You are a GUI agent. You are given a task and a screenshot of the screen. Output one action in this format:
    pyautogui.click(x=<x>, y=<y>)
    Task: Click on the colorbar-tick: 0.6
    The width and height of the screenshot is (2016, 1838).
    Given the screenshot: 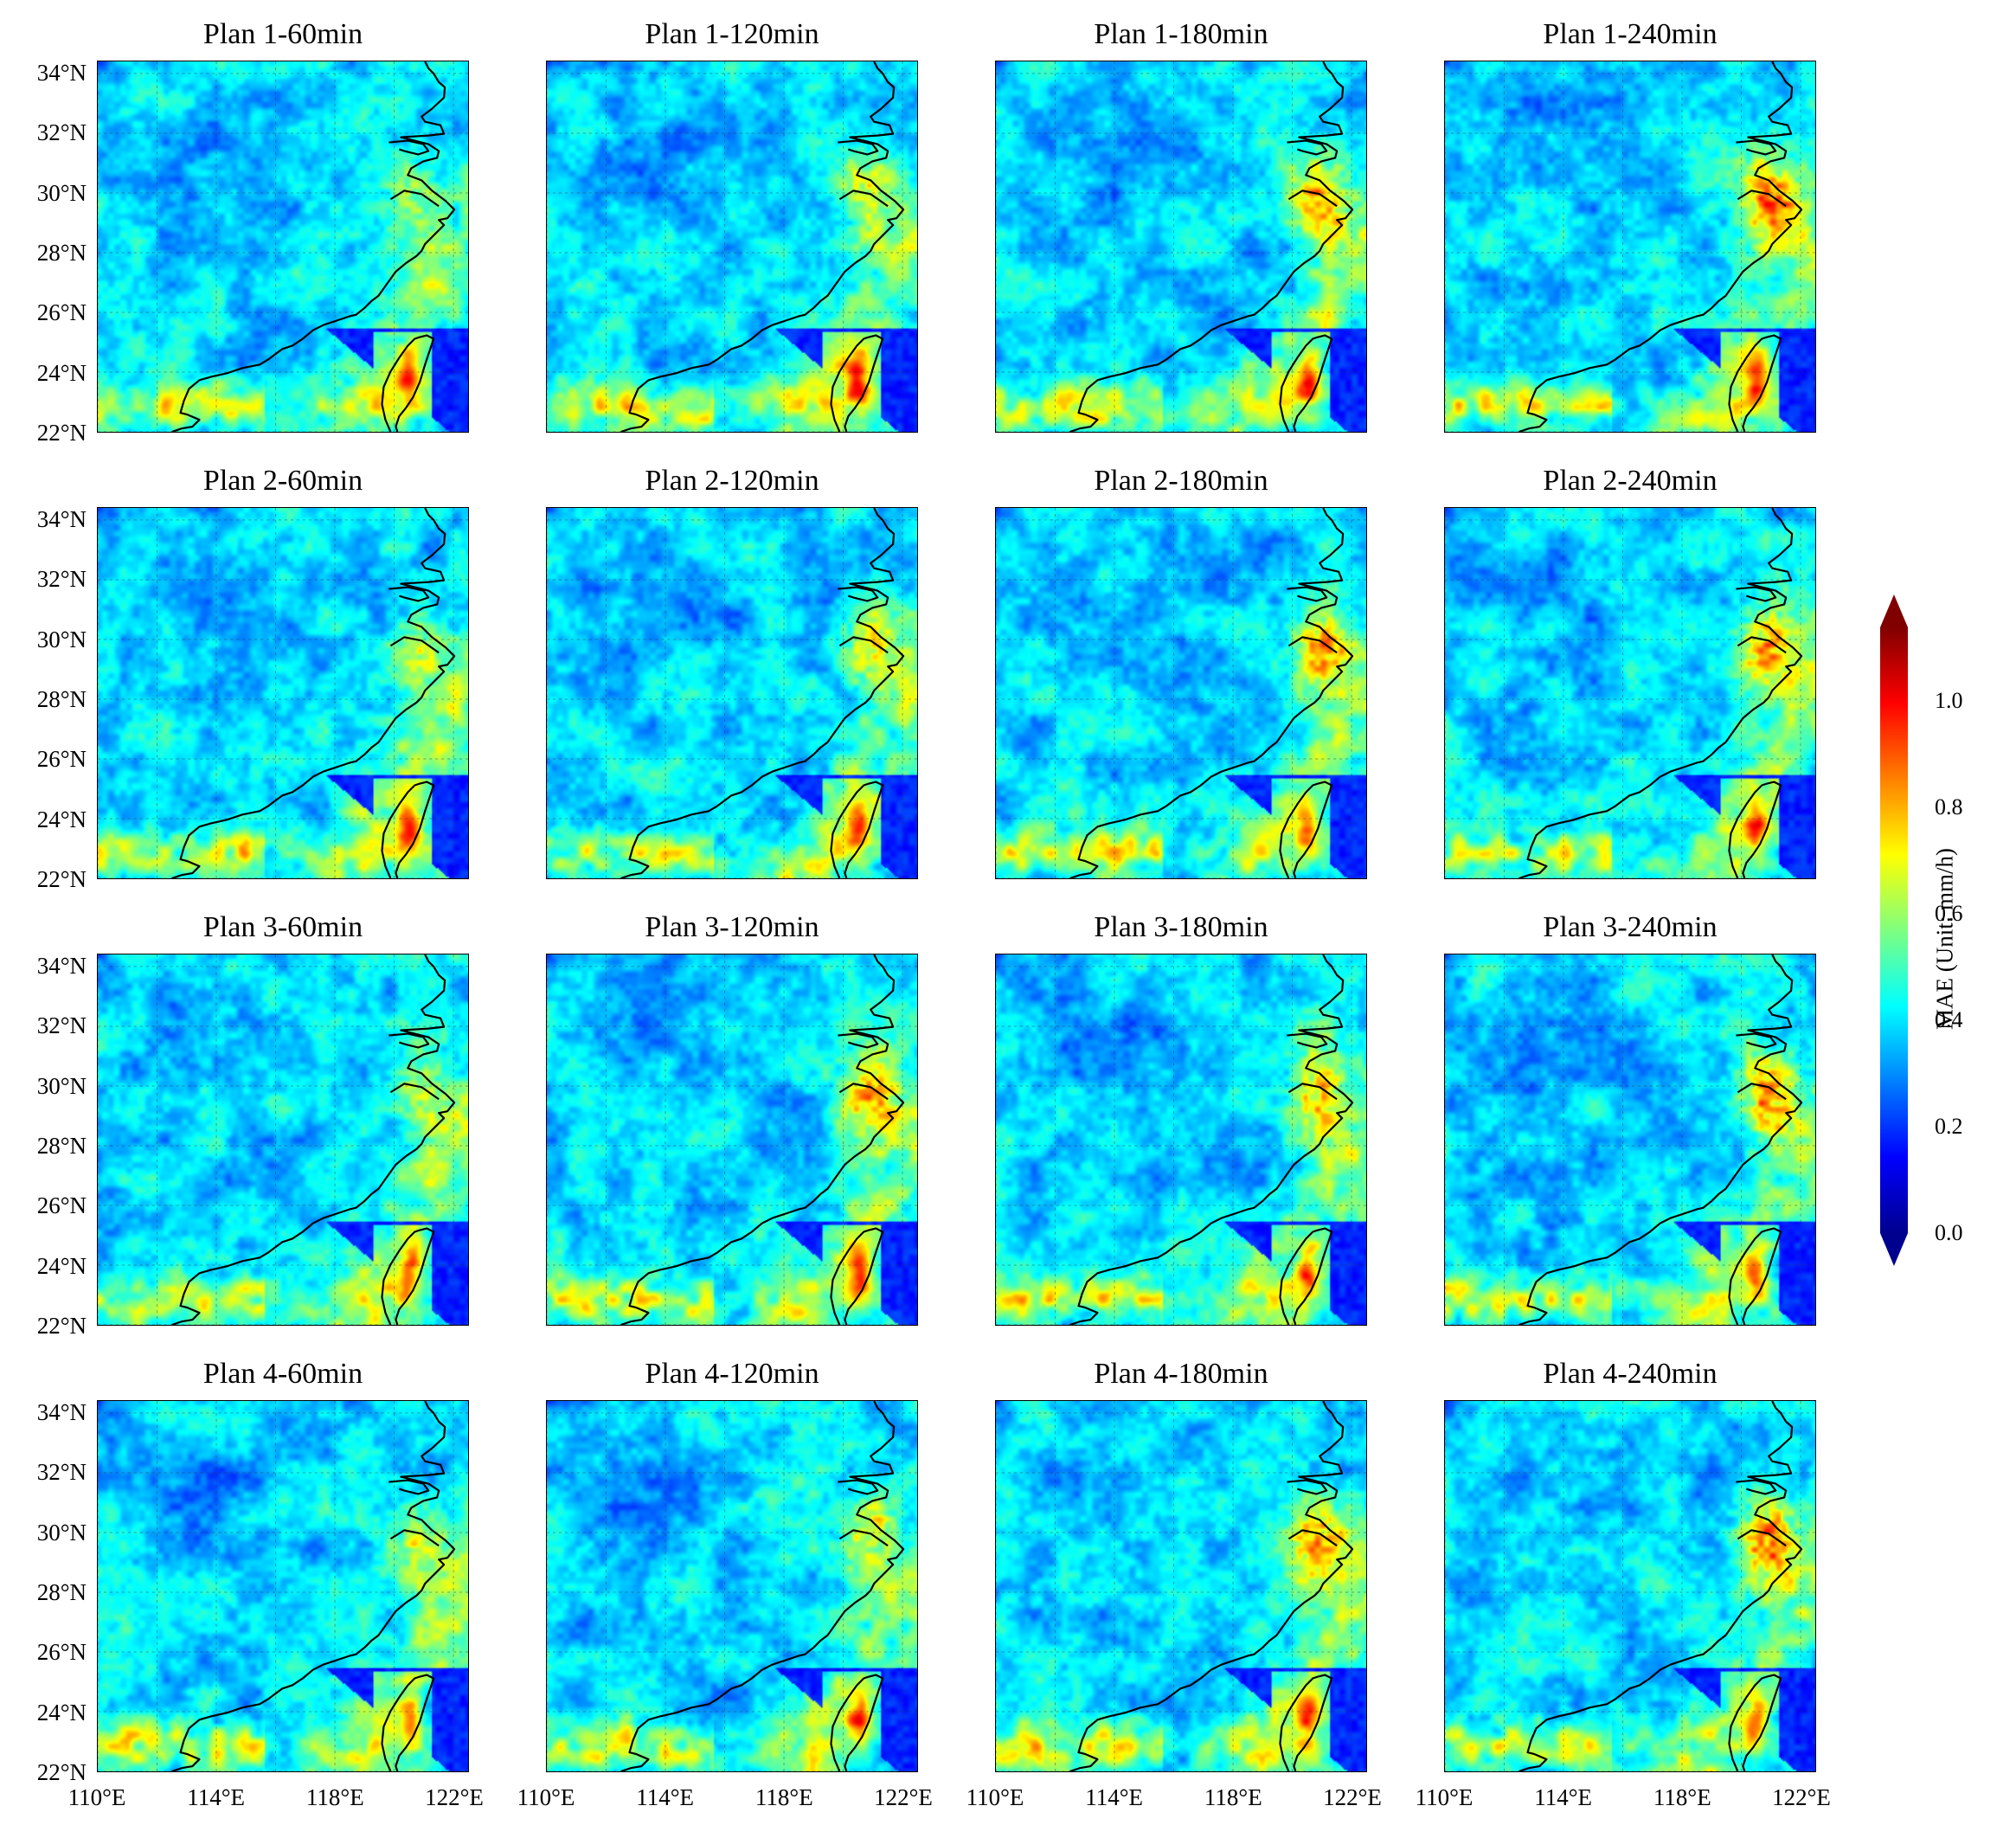 What is the action you would take?
    pyautogui.click(x=1949, y=913)
    